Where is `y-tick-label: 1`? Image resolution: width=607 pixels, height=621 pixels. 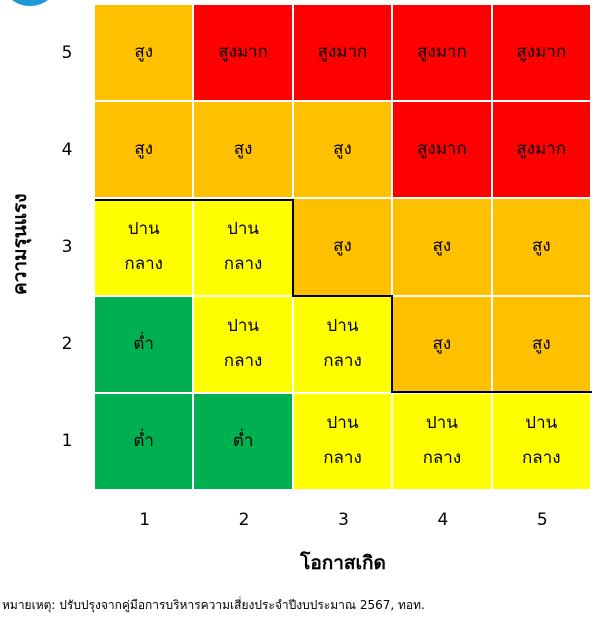
y-tick-label: 1 is located at coordinates (67, 441).